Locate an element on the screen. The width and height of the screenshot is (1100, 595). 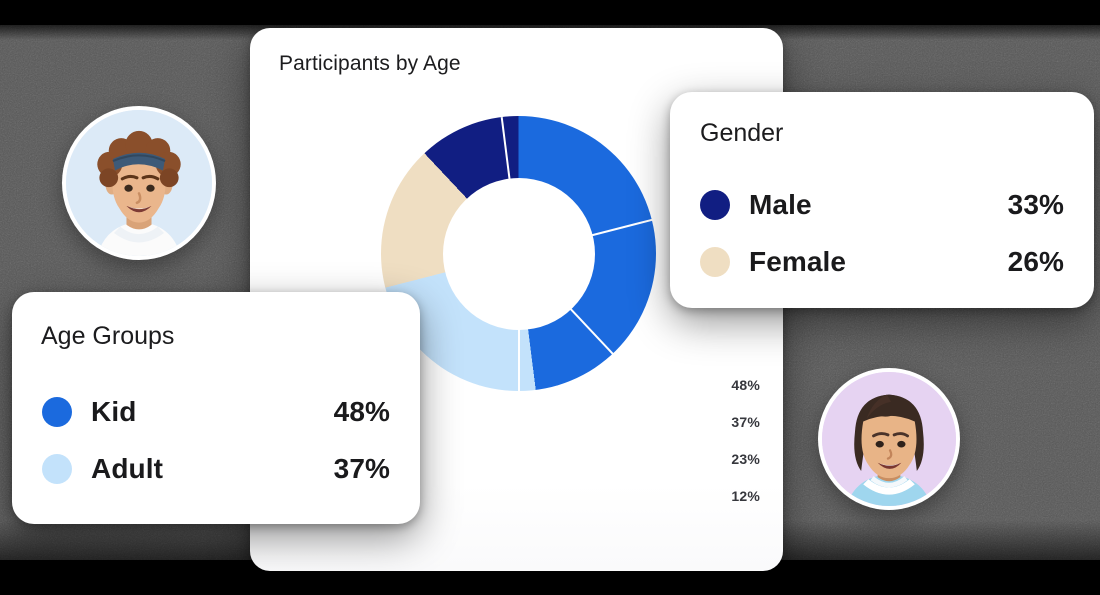
legend-value: 48% is located at coordinates (745, 384).